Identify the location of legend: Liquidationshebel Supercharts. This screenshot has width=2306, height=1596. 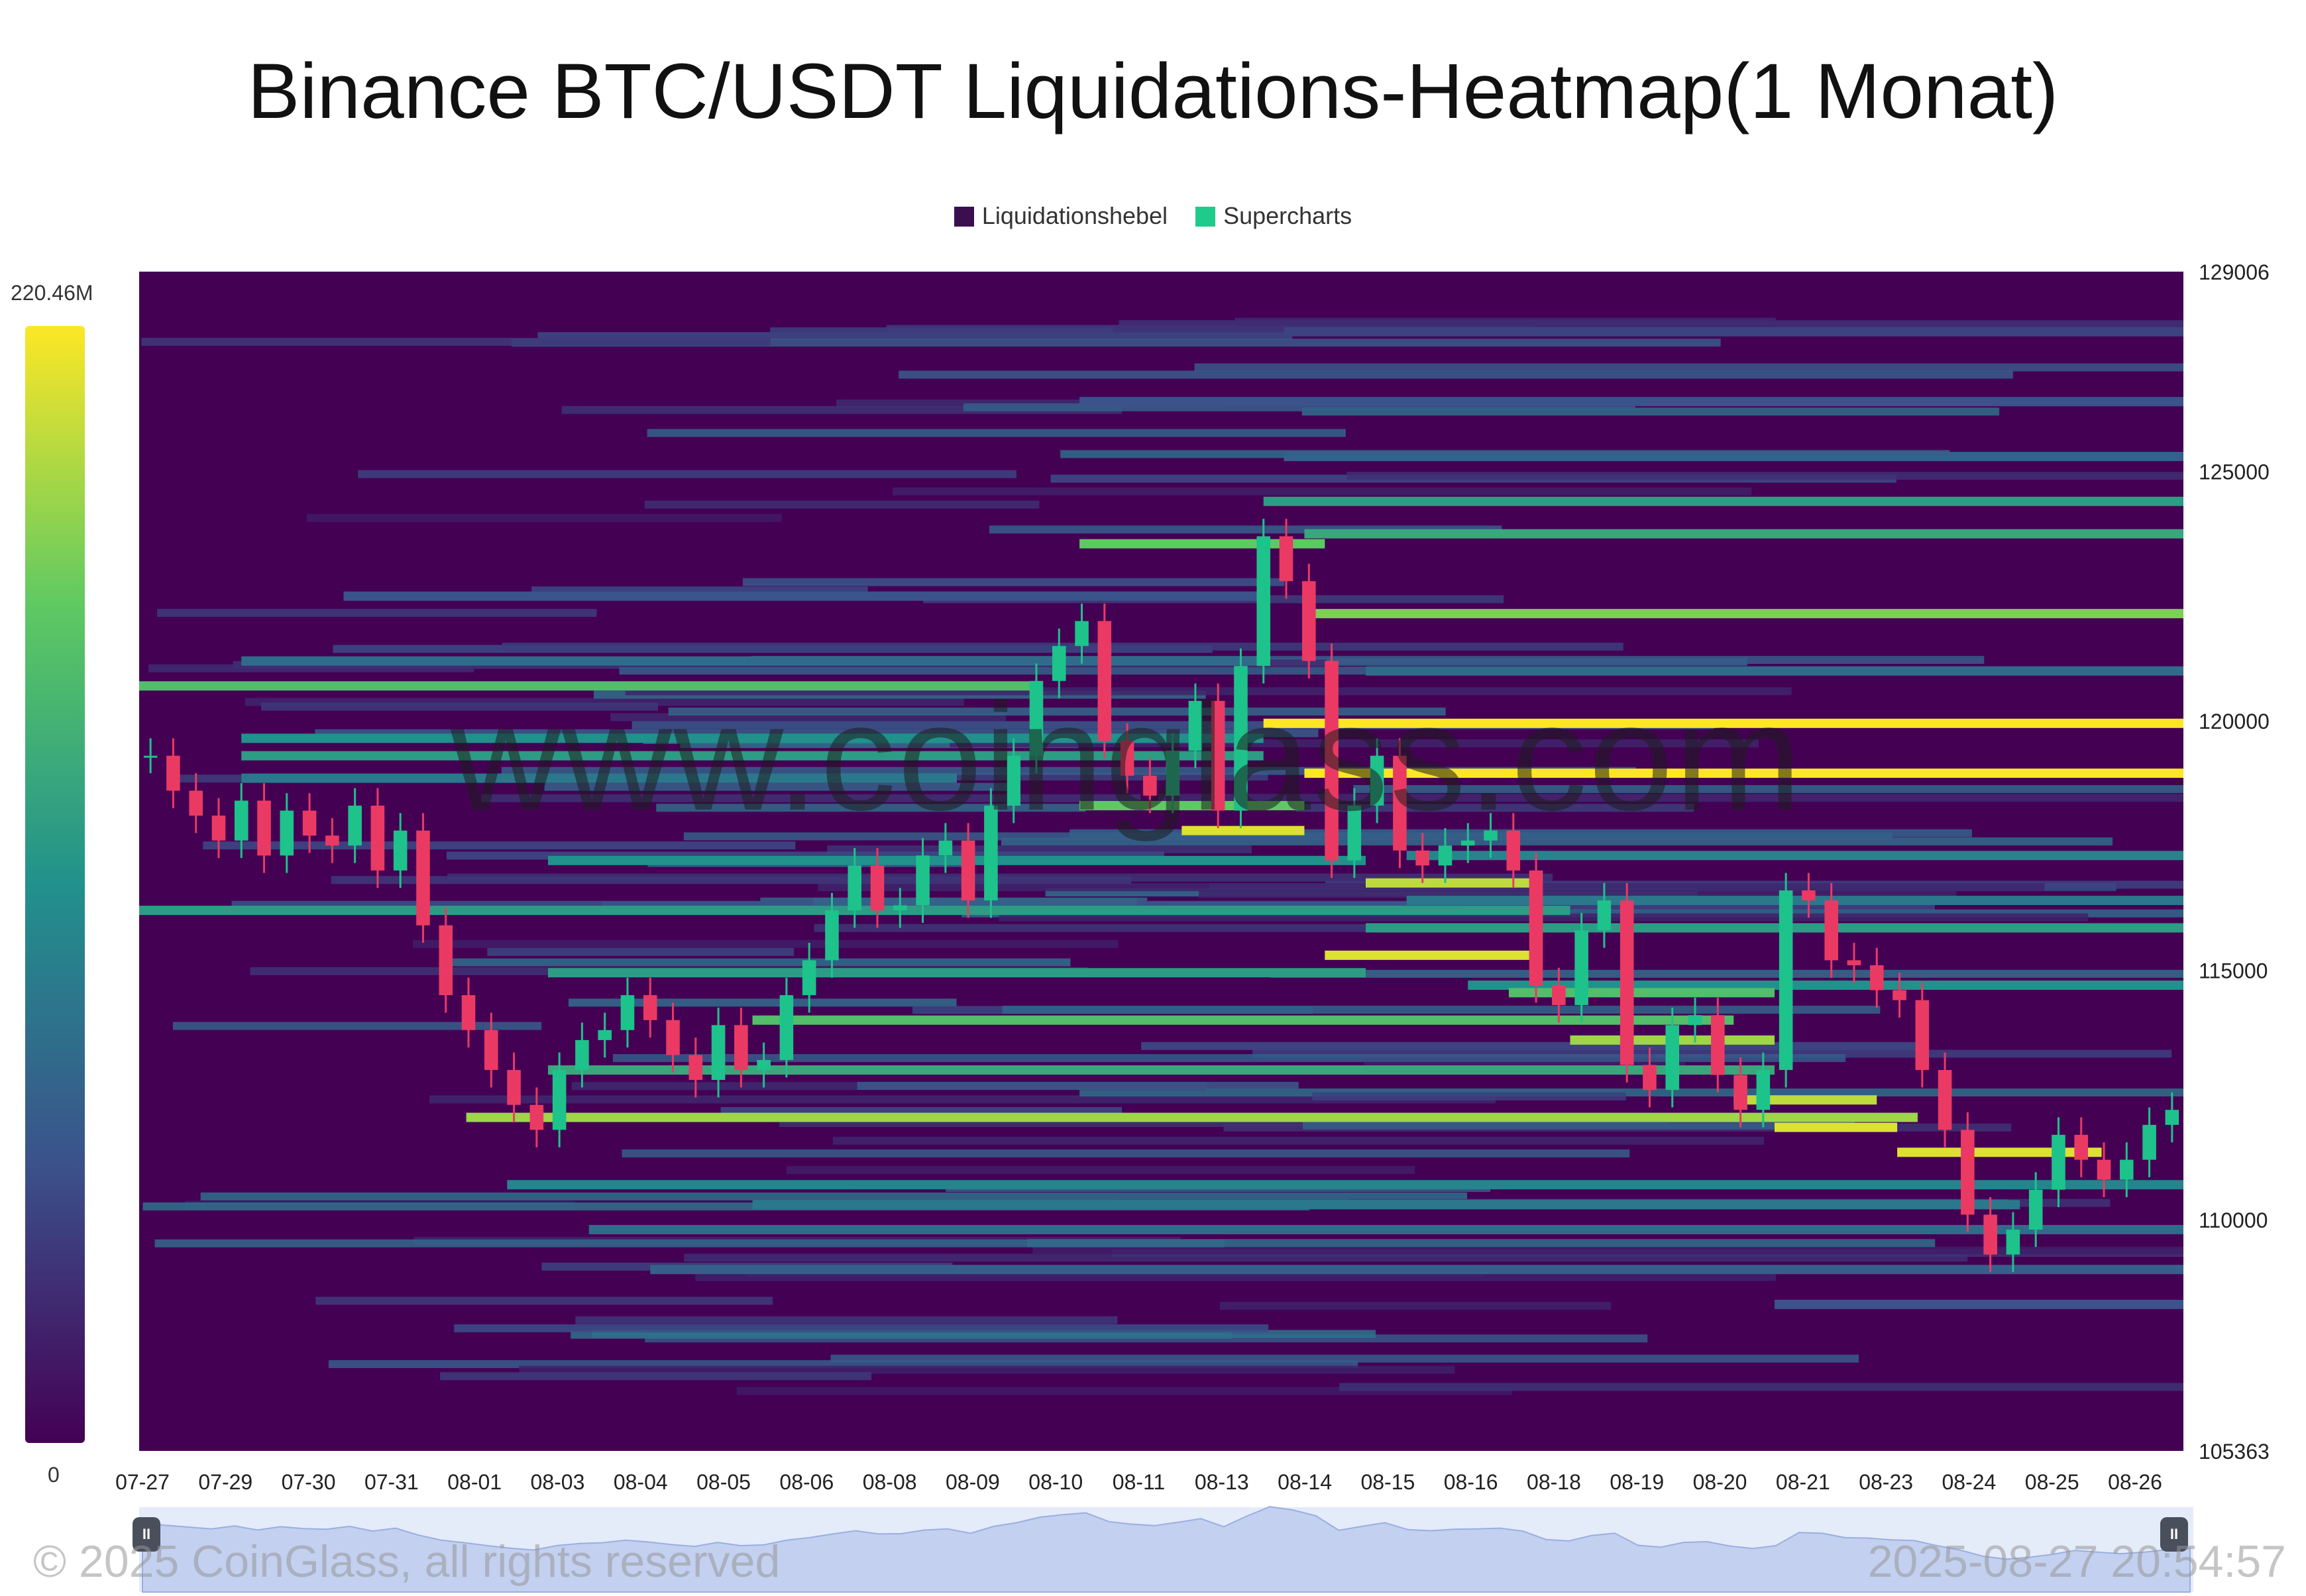
(1153, 216).